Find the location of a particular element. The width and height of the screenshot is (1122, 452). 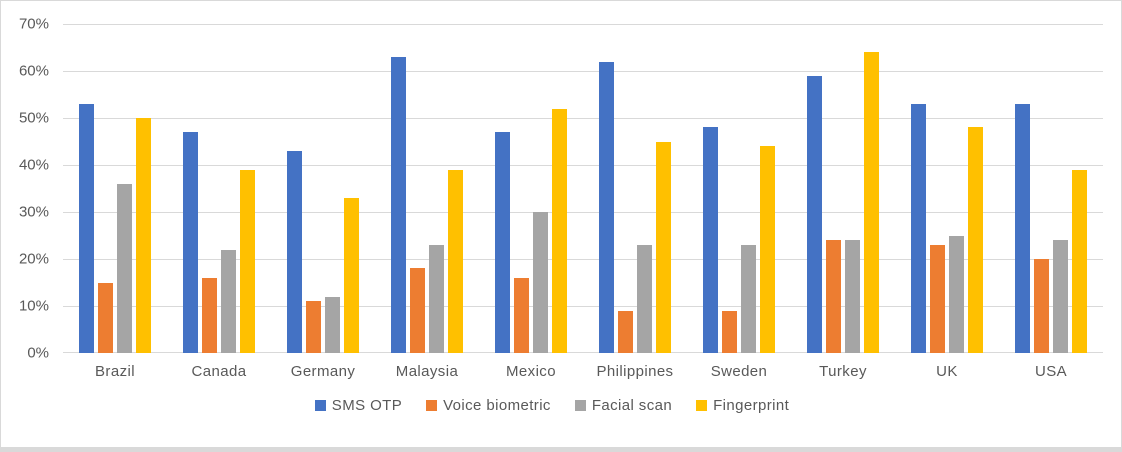

y-tick-label: 60% is located at coordinates (33, 71).